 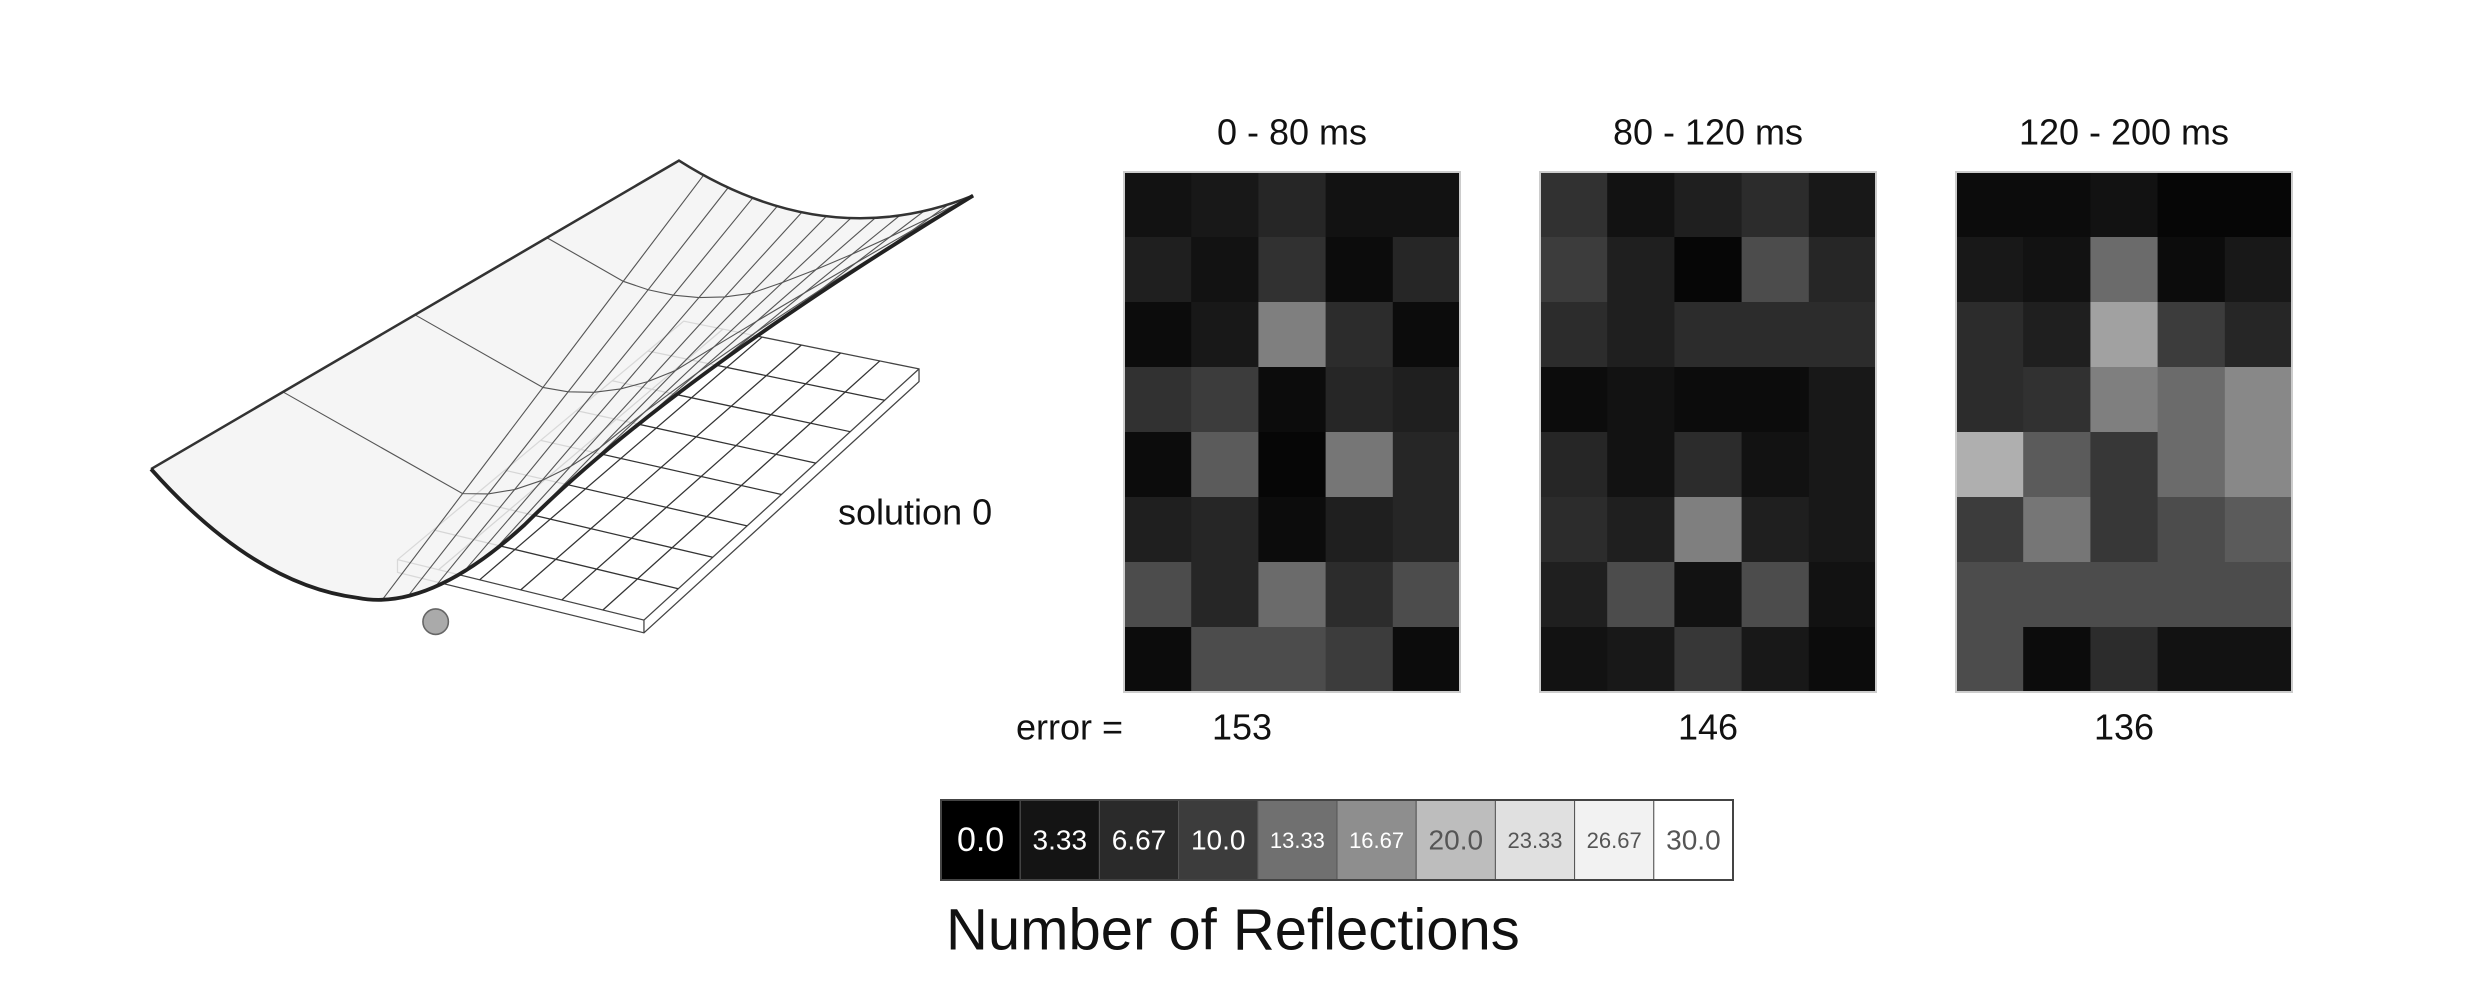 I want to click on colorbar-label: 10.0, so click(x=1218, y=839).